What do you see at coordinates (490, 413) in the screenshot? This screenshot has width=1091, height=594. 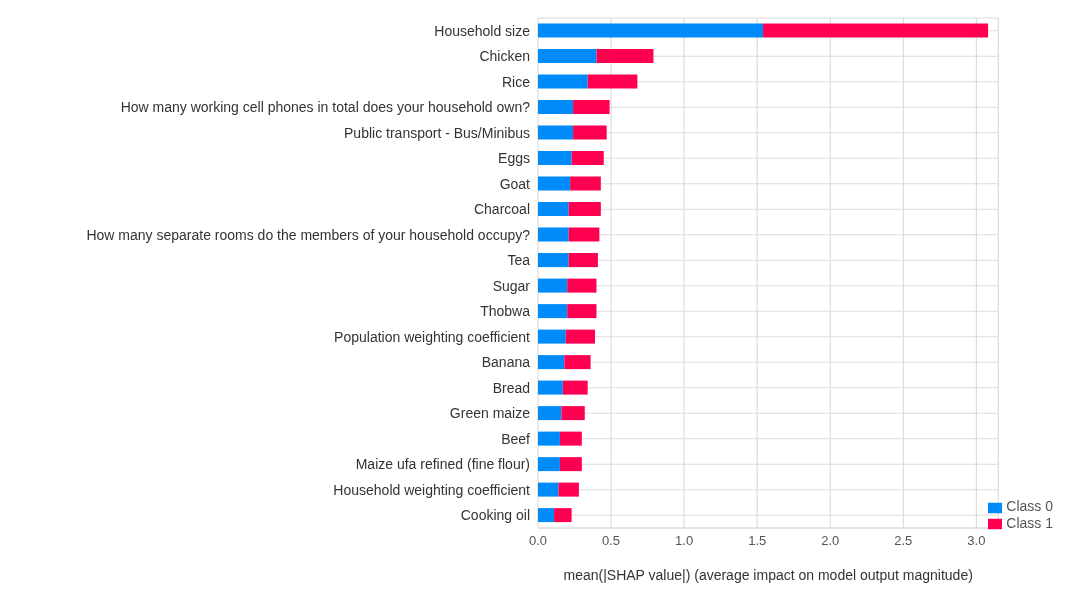 I see `y-tick-label: Green maize` at bounding box center [490, 413].